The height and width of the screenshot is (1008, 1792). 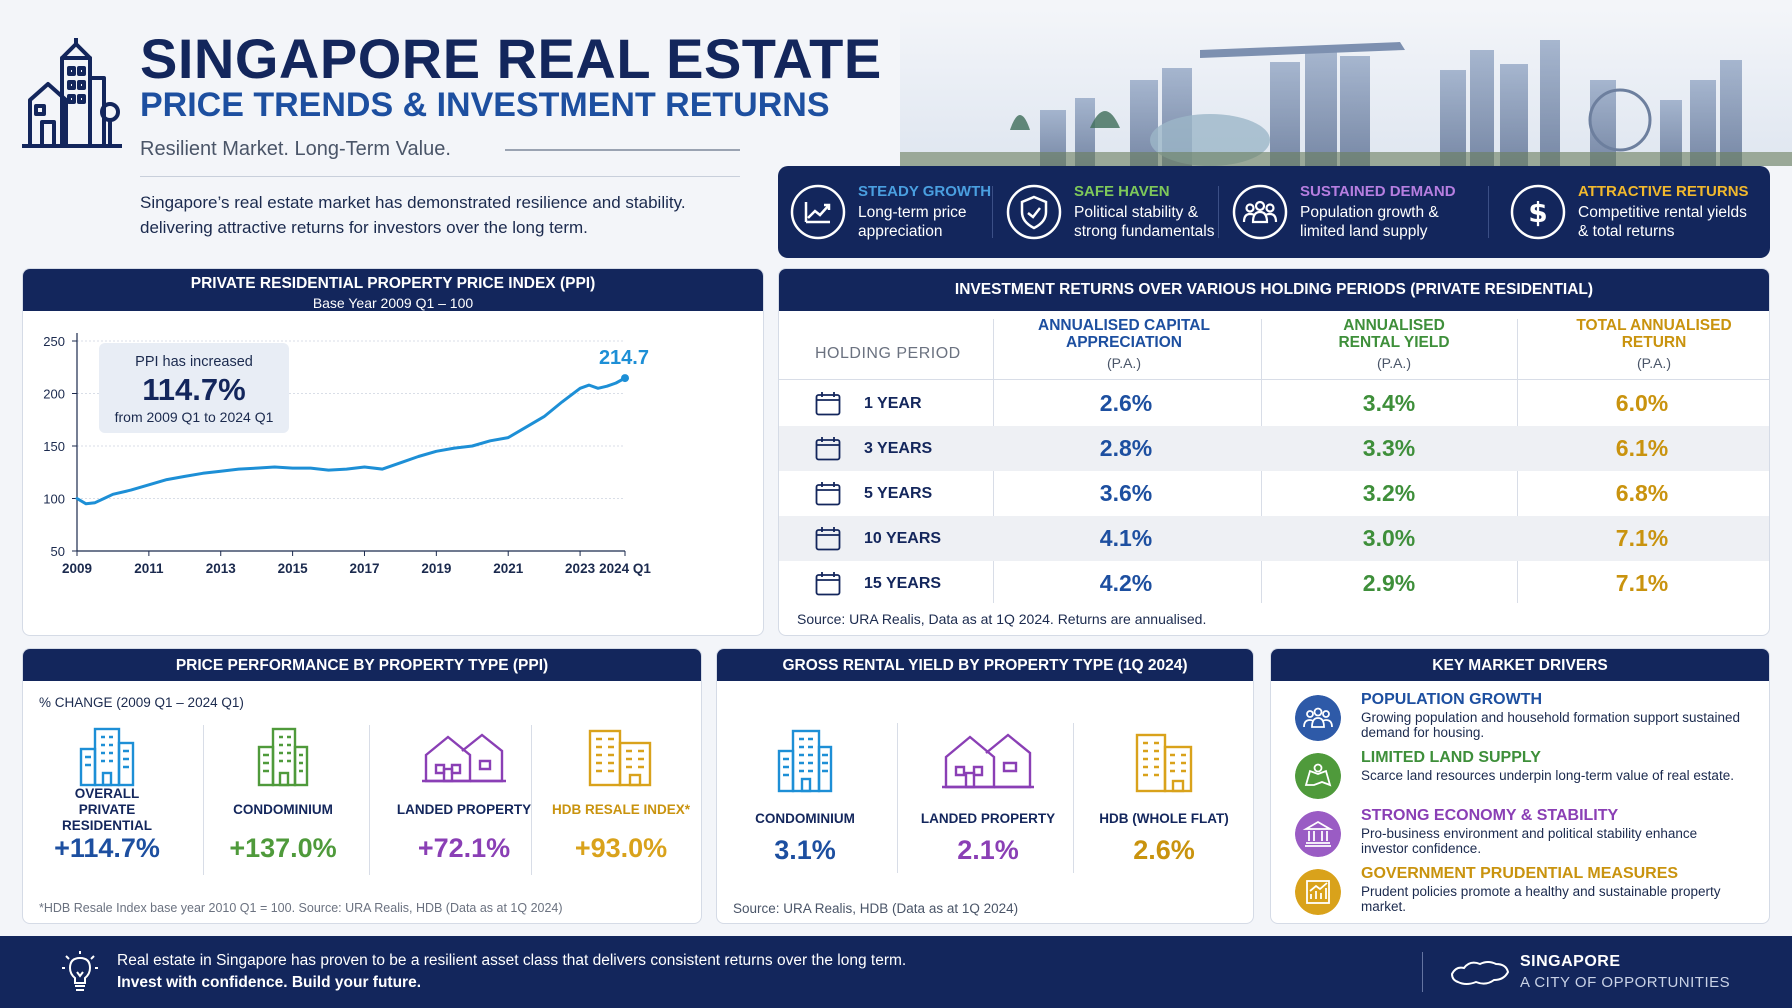 What do you see at coordinates (1126, 493) in the screenshot?
I see `capital-value: 3.6%` at bounding box center [1126, 493].